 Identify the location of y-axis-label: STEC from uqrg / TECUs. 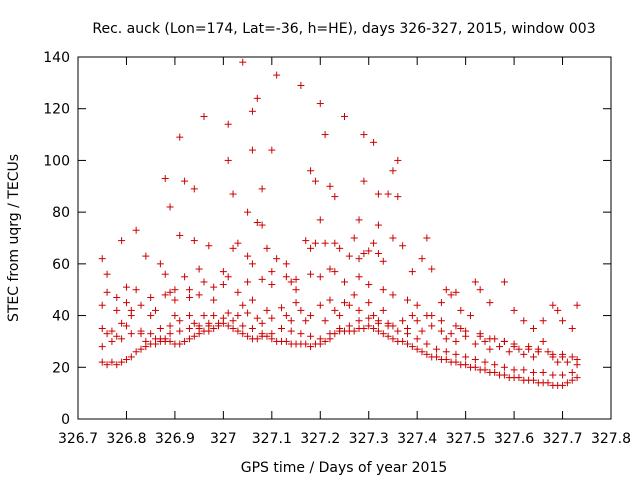
(14, 238).